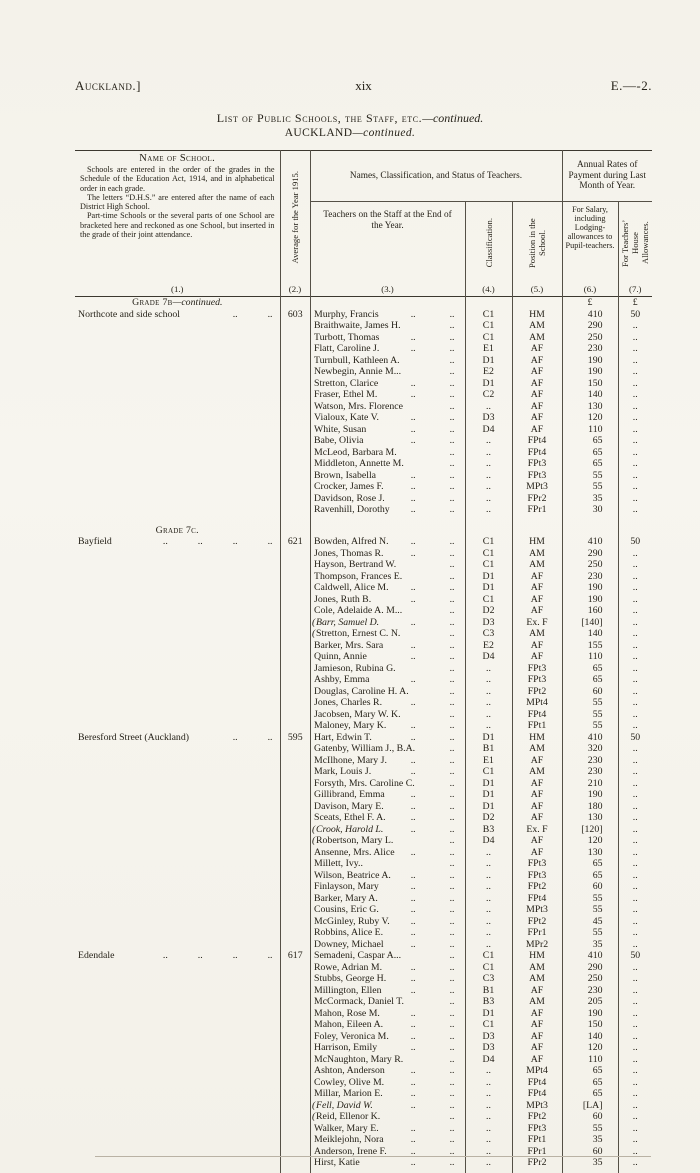  What do you see at coordinates (350, 829) in the screenshot?
I see `teacher-name: Crook, Harold L.` at bounding box center [350, 829].